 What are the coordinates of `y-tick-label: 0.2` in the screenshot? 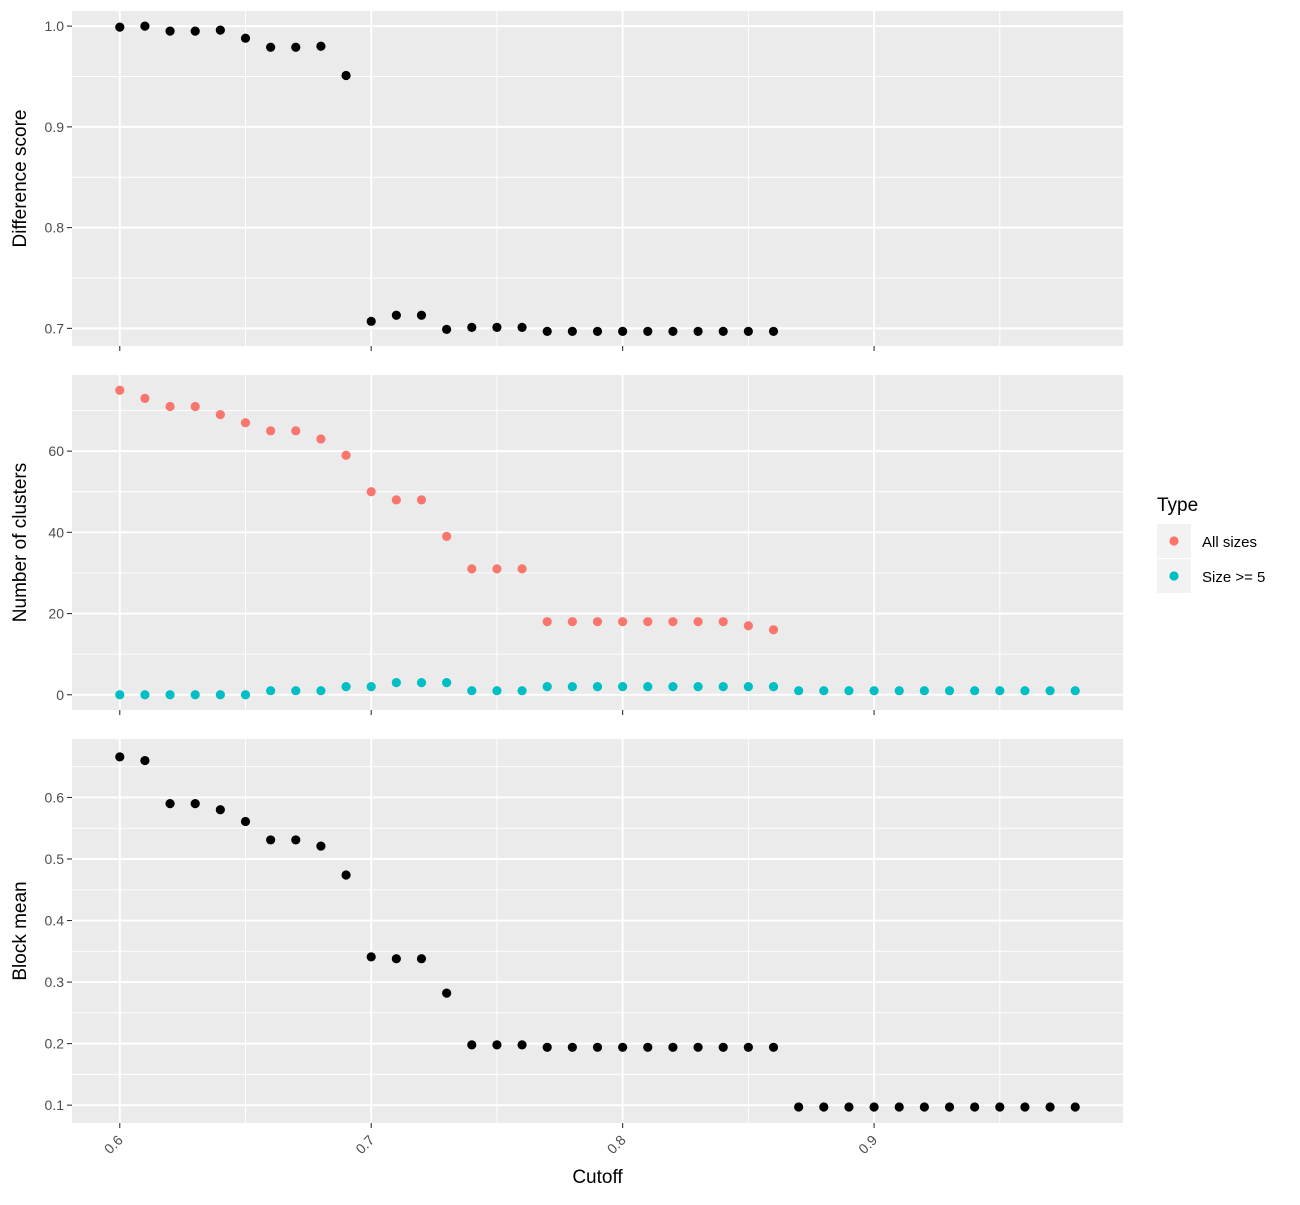 It's located at (55, 1044).